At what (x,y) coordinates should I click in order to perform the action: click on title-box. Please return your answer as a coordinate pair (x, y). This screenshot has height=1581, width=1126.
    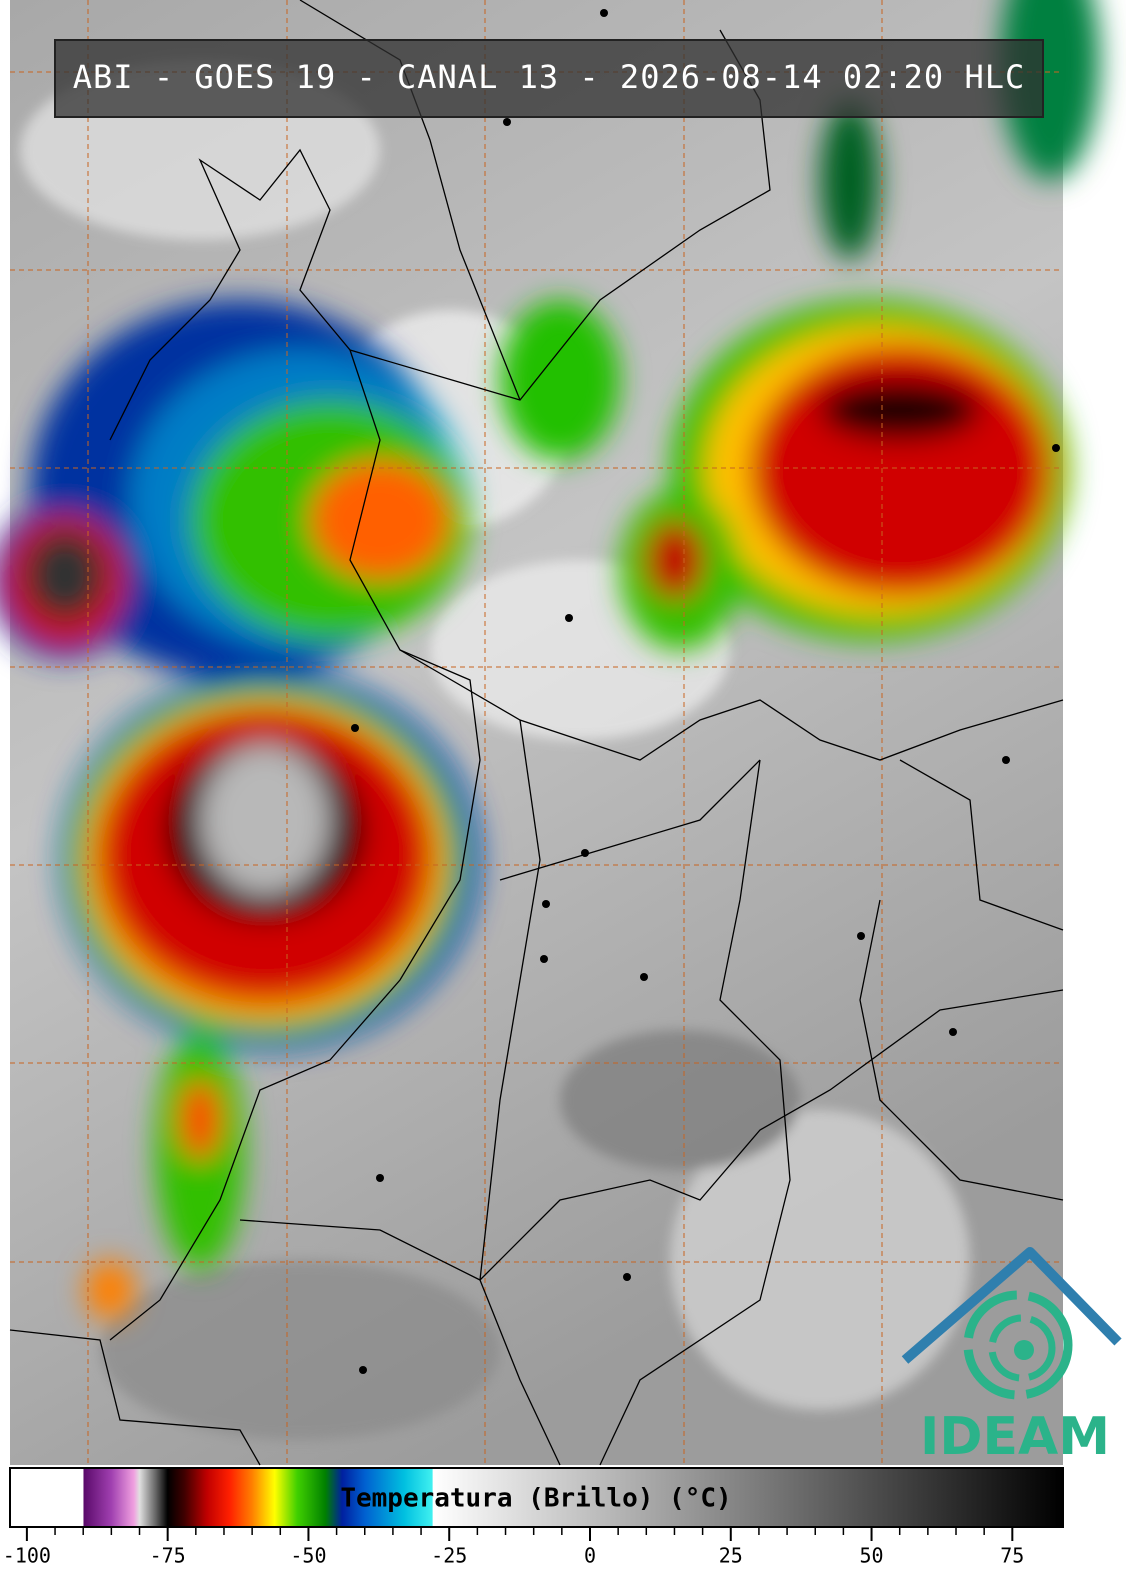
    Looking at the image, I should click on (549, 78).